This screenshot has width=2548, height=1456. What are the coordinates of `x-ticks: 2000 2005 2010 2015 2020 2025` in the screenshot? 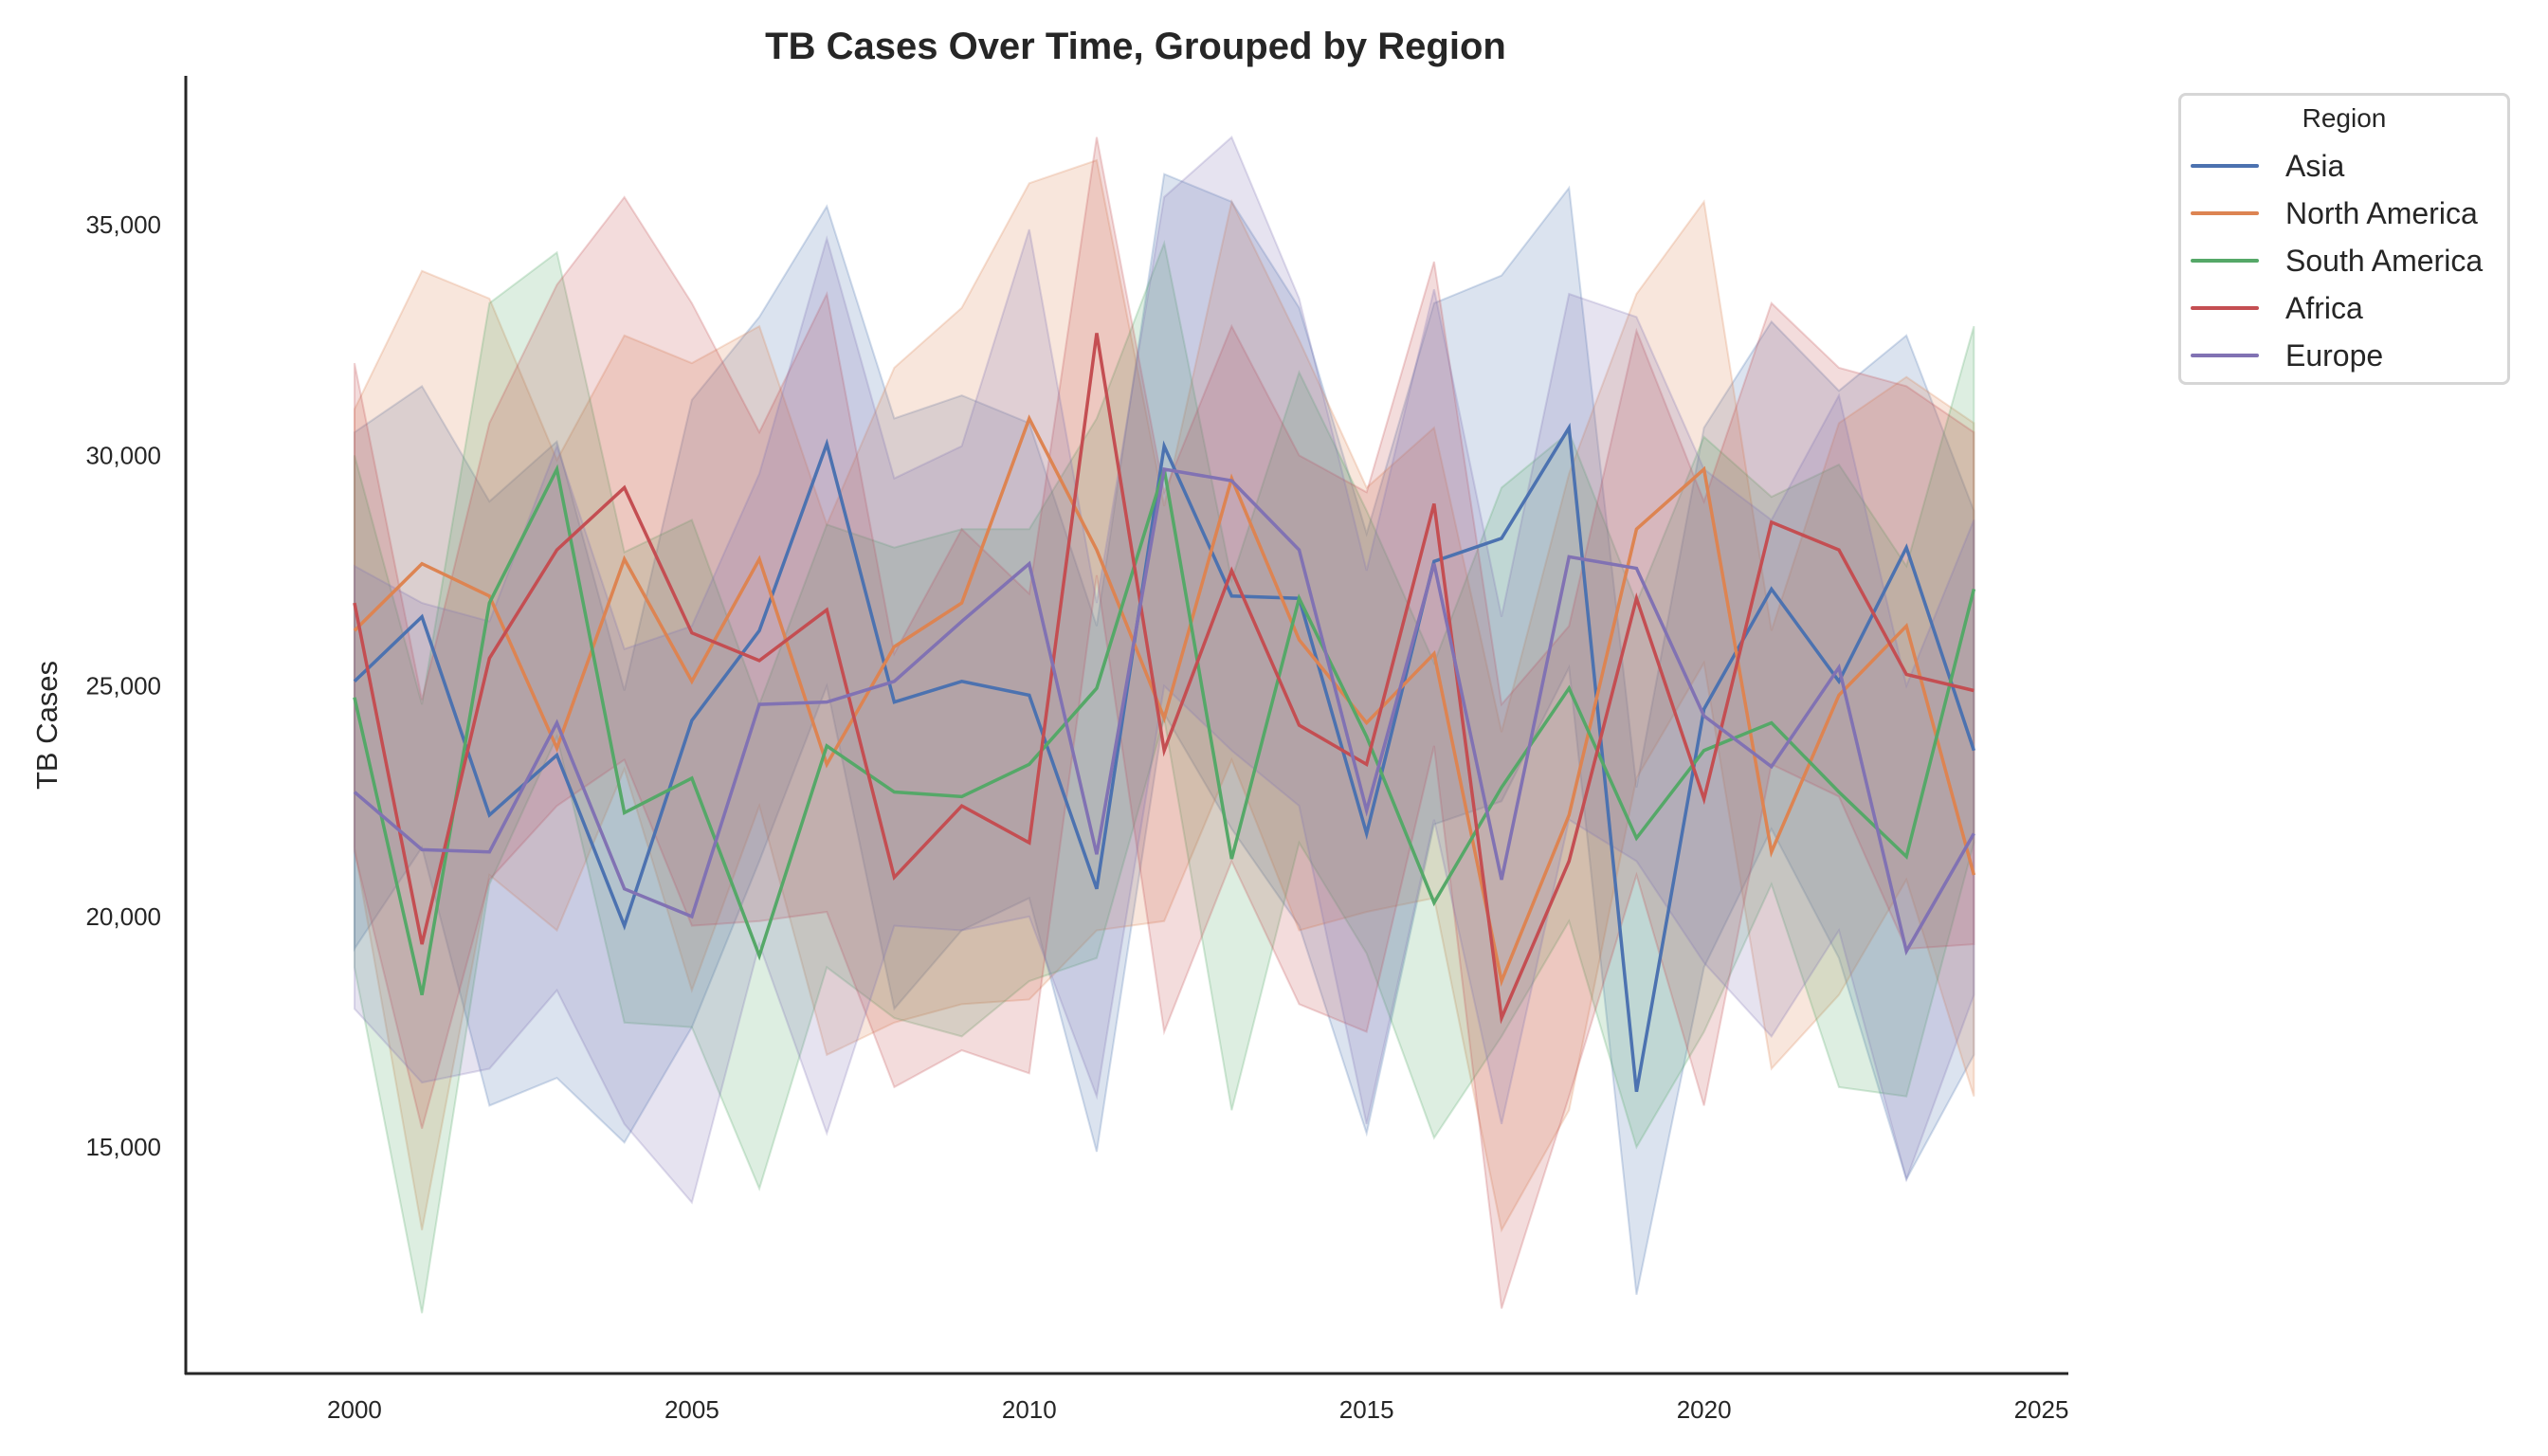 It's located at (1197, 1409).